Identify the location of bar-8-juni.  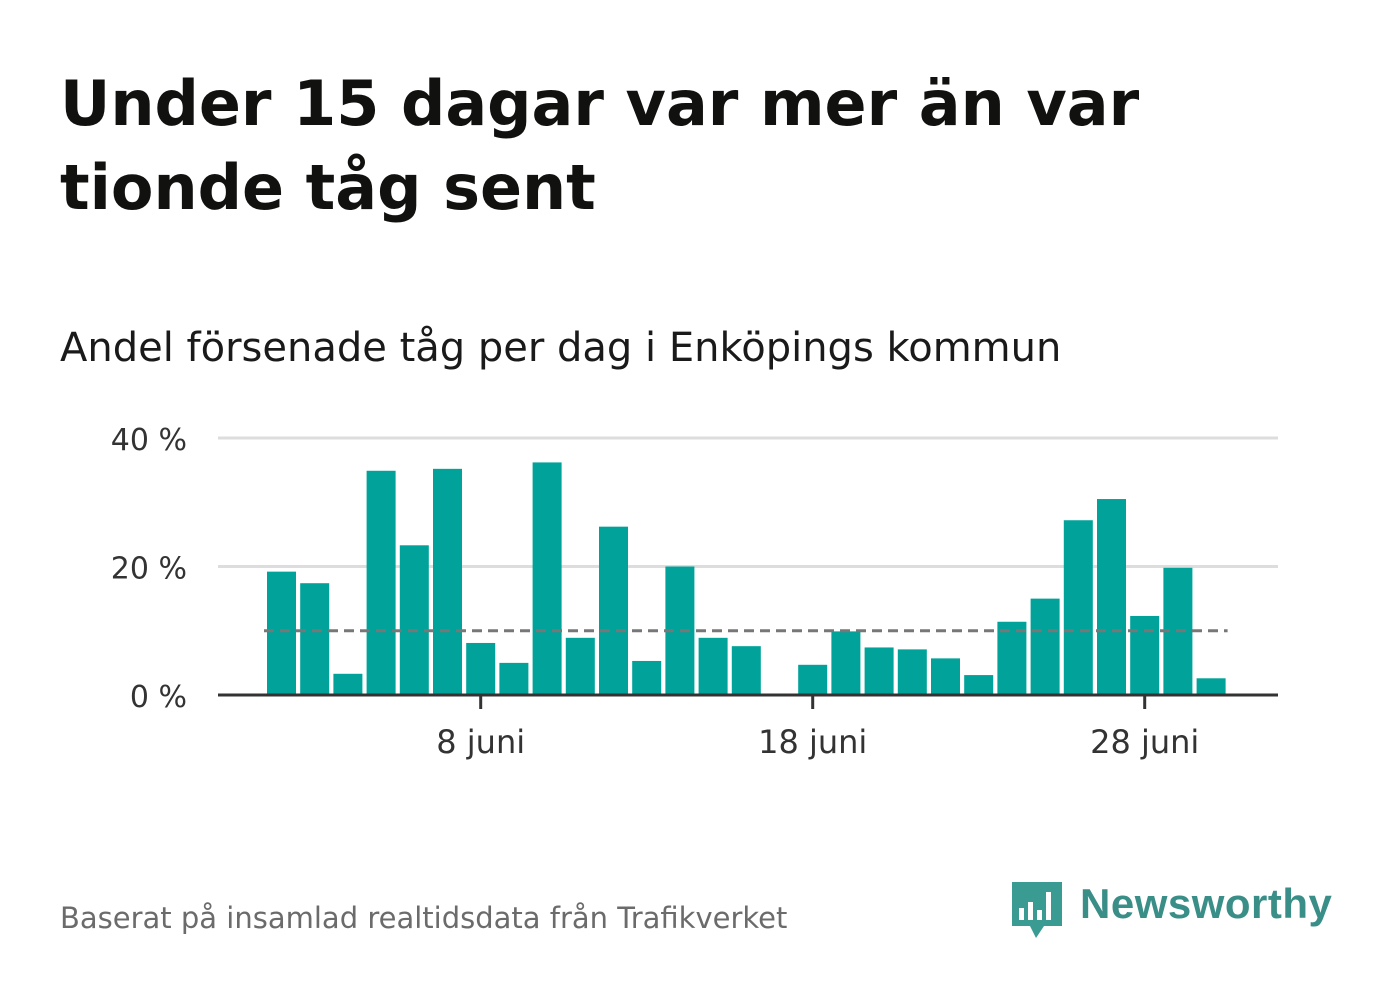
(481, 668).